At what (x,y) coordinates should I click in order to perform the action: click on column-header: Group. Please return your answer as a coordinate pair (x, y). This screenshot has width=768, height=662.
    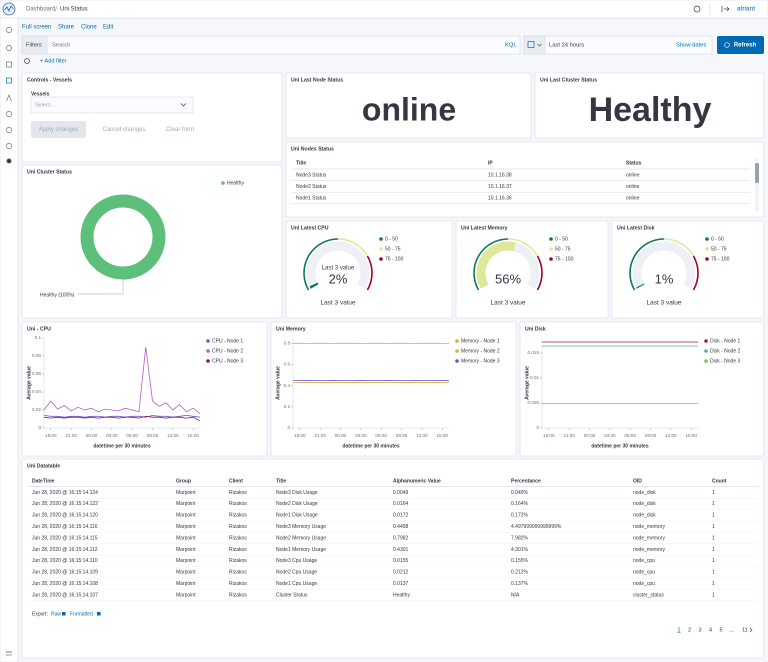
    Looking at the image, I should click on (183, 481).